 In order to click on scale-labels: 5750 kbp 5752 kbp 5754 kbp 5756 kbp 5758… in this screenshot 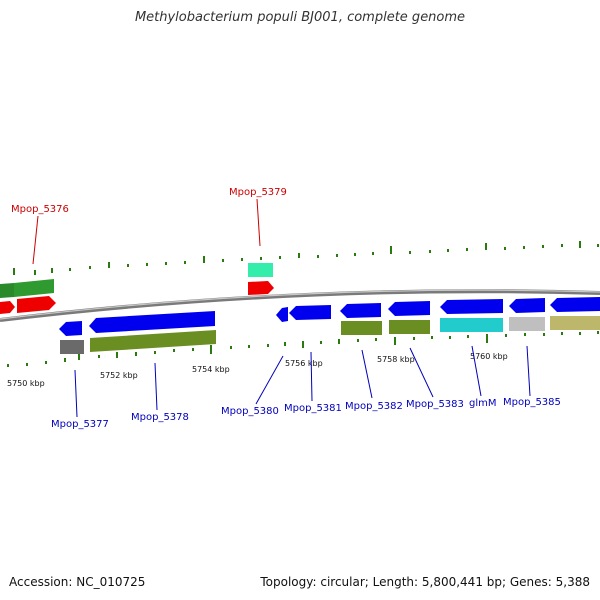, I will do `click(257, 370)`.